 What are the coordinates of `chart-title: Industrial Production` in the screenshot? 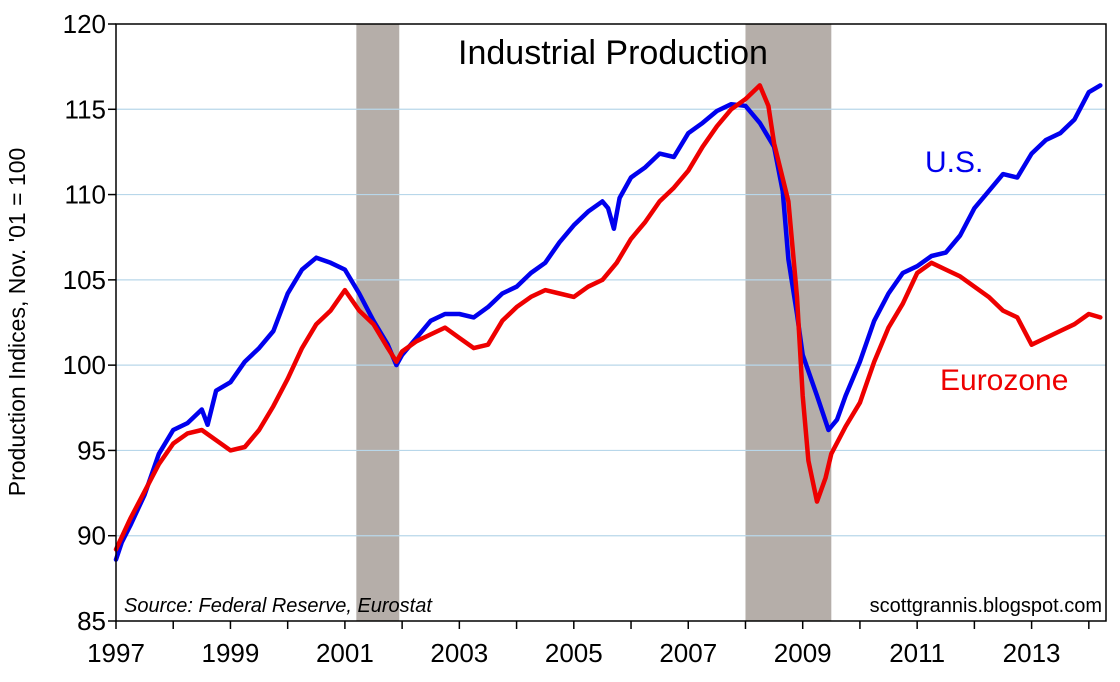 It's located at (613, 53).